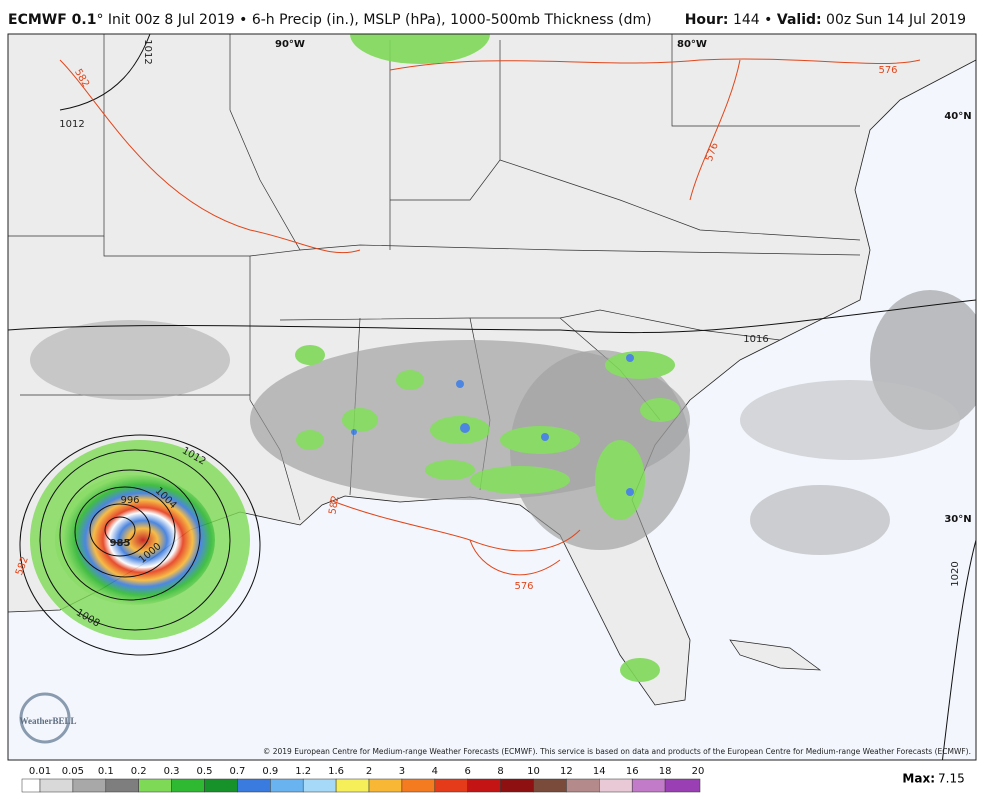 The height and width of the screenshot is (808, 984). I want to click on legend-label: 1.6, so click(336, 771).